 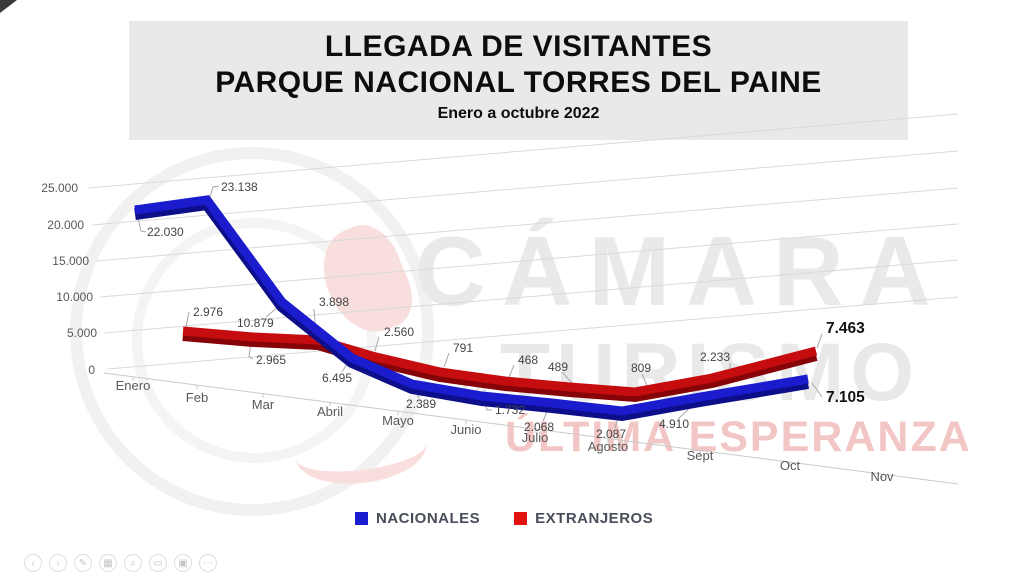 What do you see at coordinates (521, 518) in the screenshot?
I see `legend-swatch-extranjeros-icon` at bounding box center [521, 518].